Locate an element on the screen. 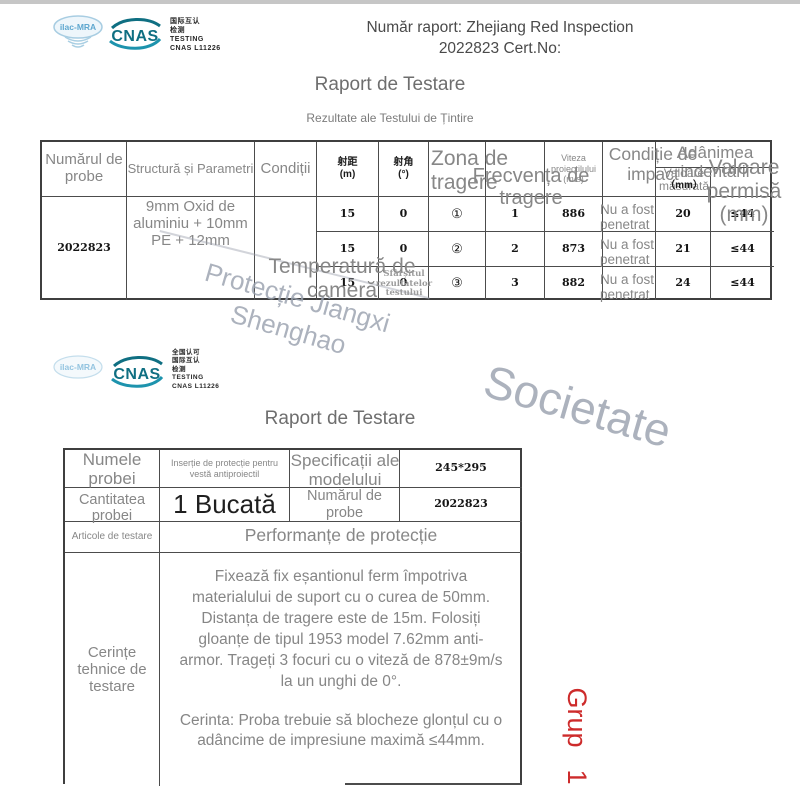  cell-conditions: Temperatură de cameră is located at coordinates (335, 249).